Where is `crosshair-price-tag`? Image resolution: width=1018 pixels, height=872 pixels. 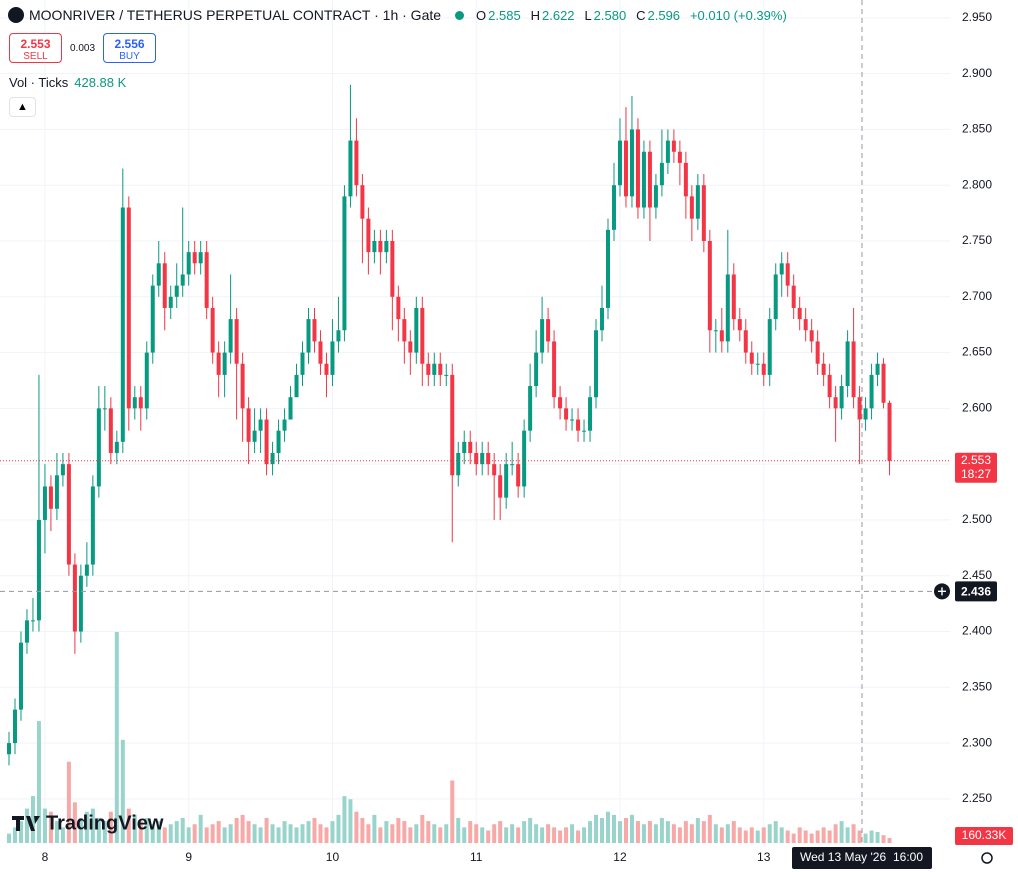 crosshair-price-tag is located at coordinates (976, 591).